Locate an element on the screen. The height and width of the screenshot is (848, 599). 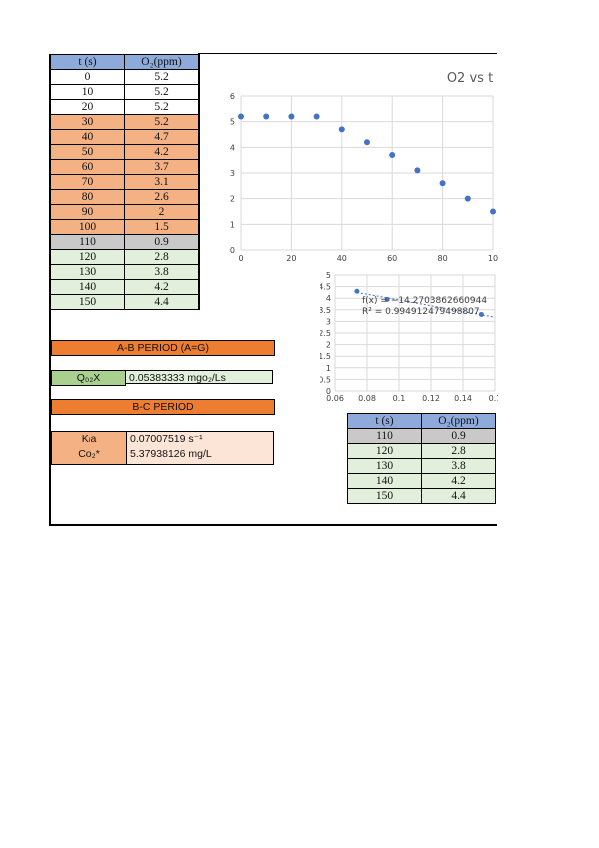
table-row: 50 4.2 is located at coordinates (125, 152).